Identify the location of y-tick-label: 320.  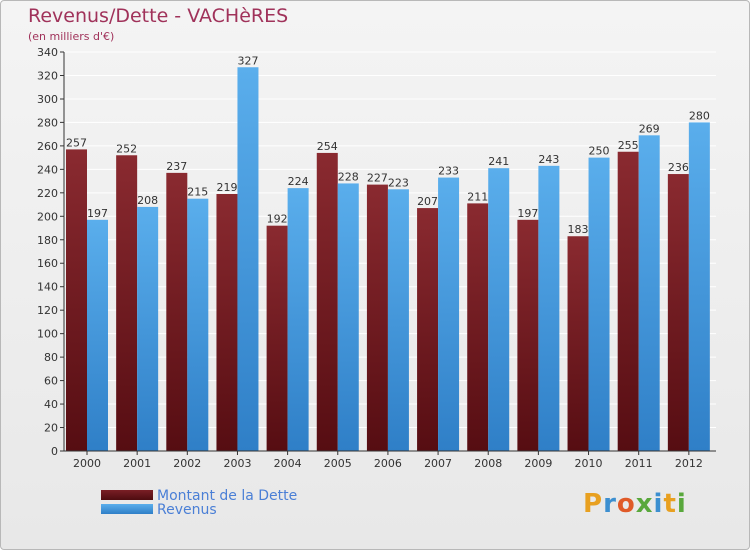
(47, 75).